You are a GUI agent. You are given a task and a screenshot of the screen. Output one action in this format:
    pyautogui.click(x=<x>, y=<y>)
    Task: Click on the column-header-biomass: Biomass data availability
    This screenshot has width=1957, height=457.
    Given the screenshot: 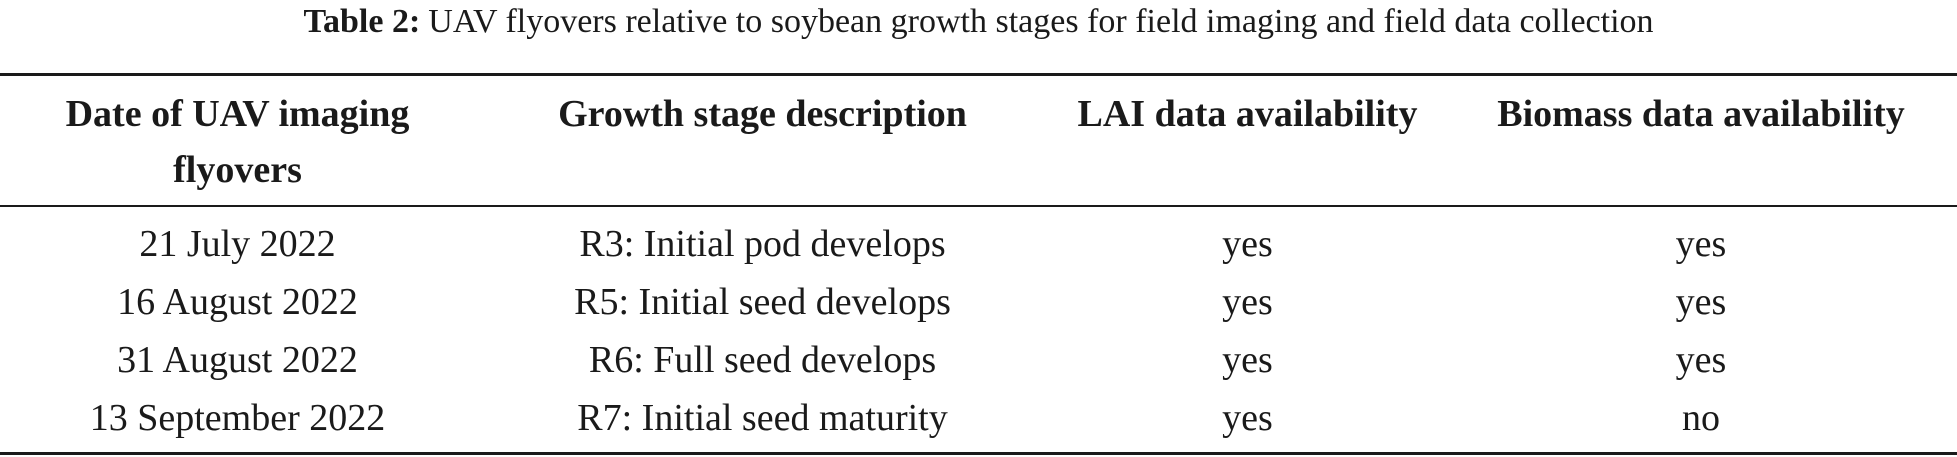 What is the action you would take?
    pyautogui.click(x=1701, y=114)
    